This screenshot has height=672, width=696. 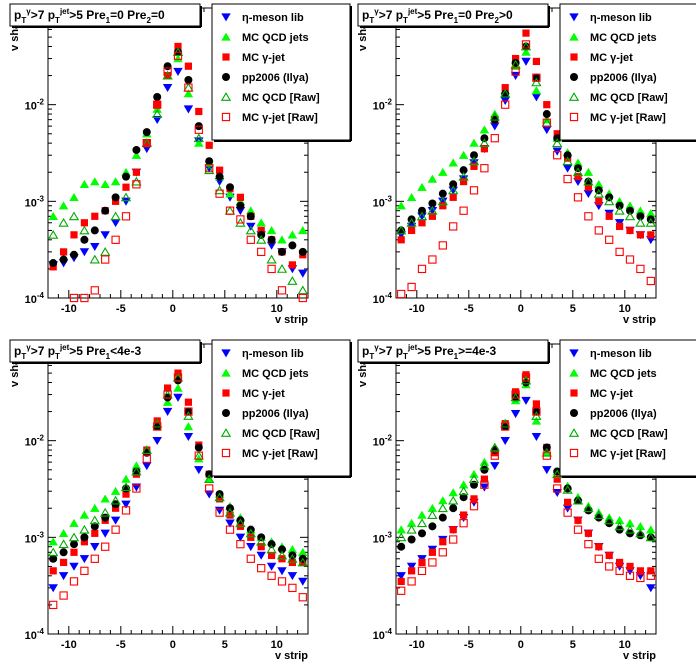 I want to click on x-tick-label: 10, so click(x=277, y=645).